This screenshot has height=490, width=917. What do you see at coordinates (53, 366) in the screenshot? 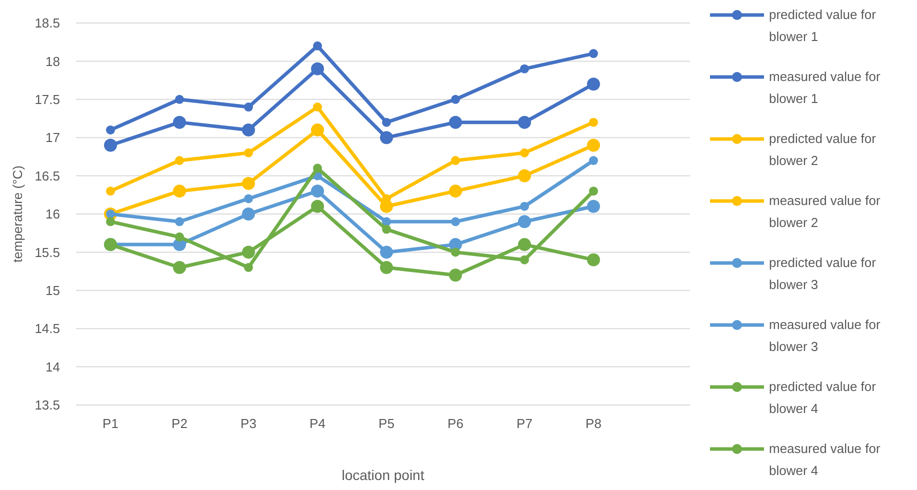
I see `y-tick-label: 14` at bounding box center [53, 366].